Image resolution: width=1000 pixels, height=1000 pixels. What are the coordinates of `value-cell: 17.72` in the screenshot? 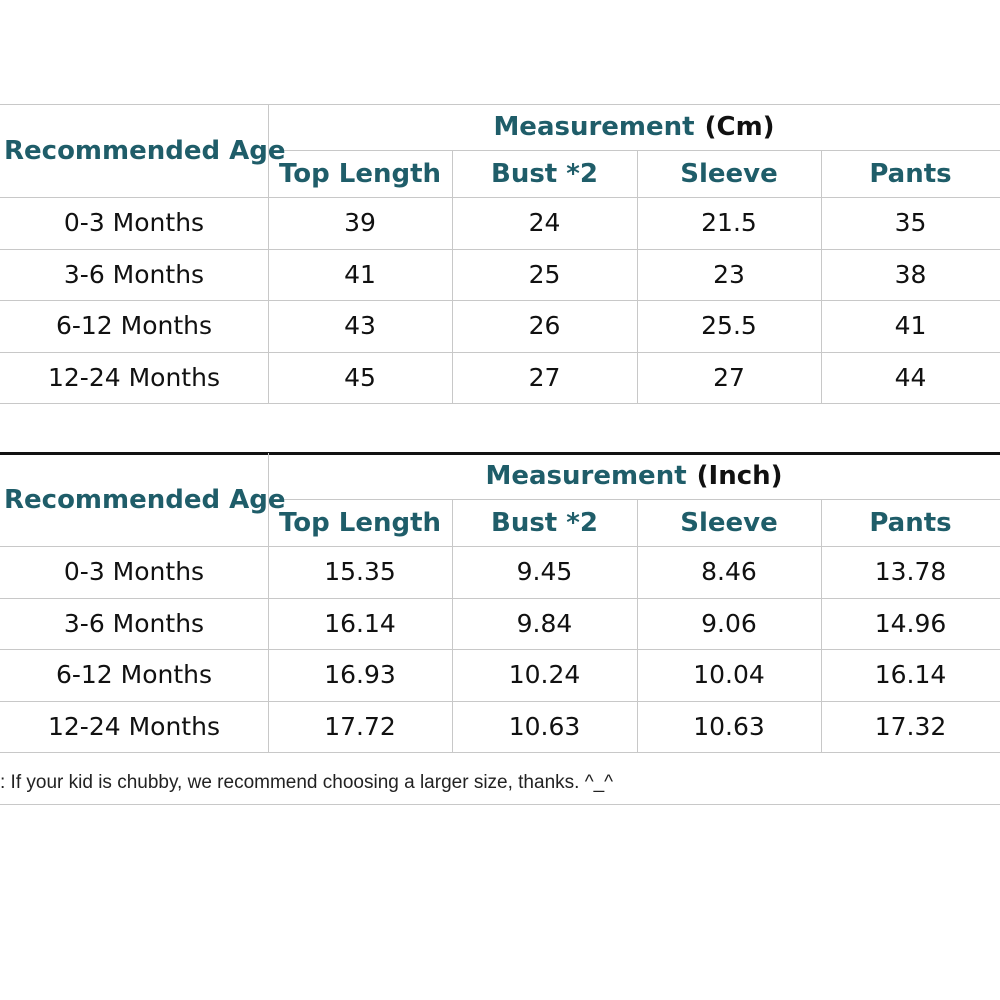 It's located at (360, 726).